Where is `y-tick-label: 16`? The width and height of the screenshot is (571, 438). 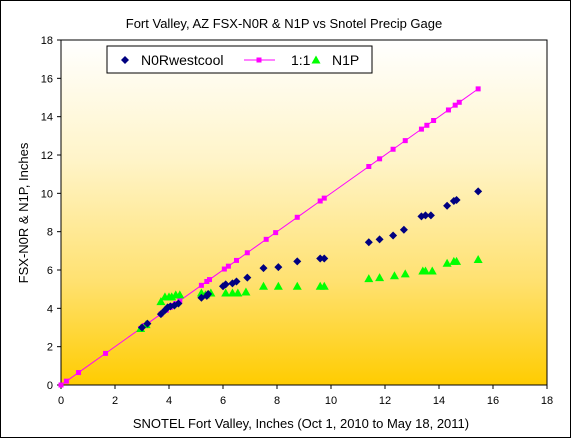 y-tick-label: 16 is located at coordinates (47, 79).